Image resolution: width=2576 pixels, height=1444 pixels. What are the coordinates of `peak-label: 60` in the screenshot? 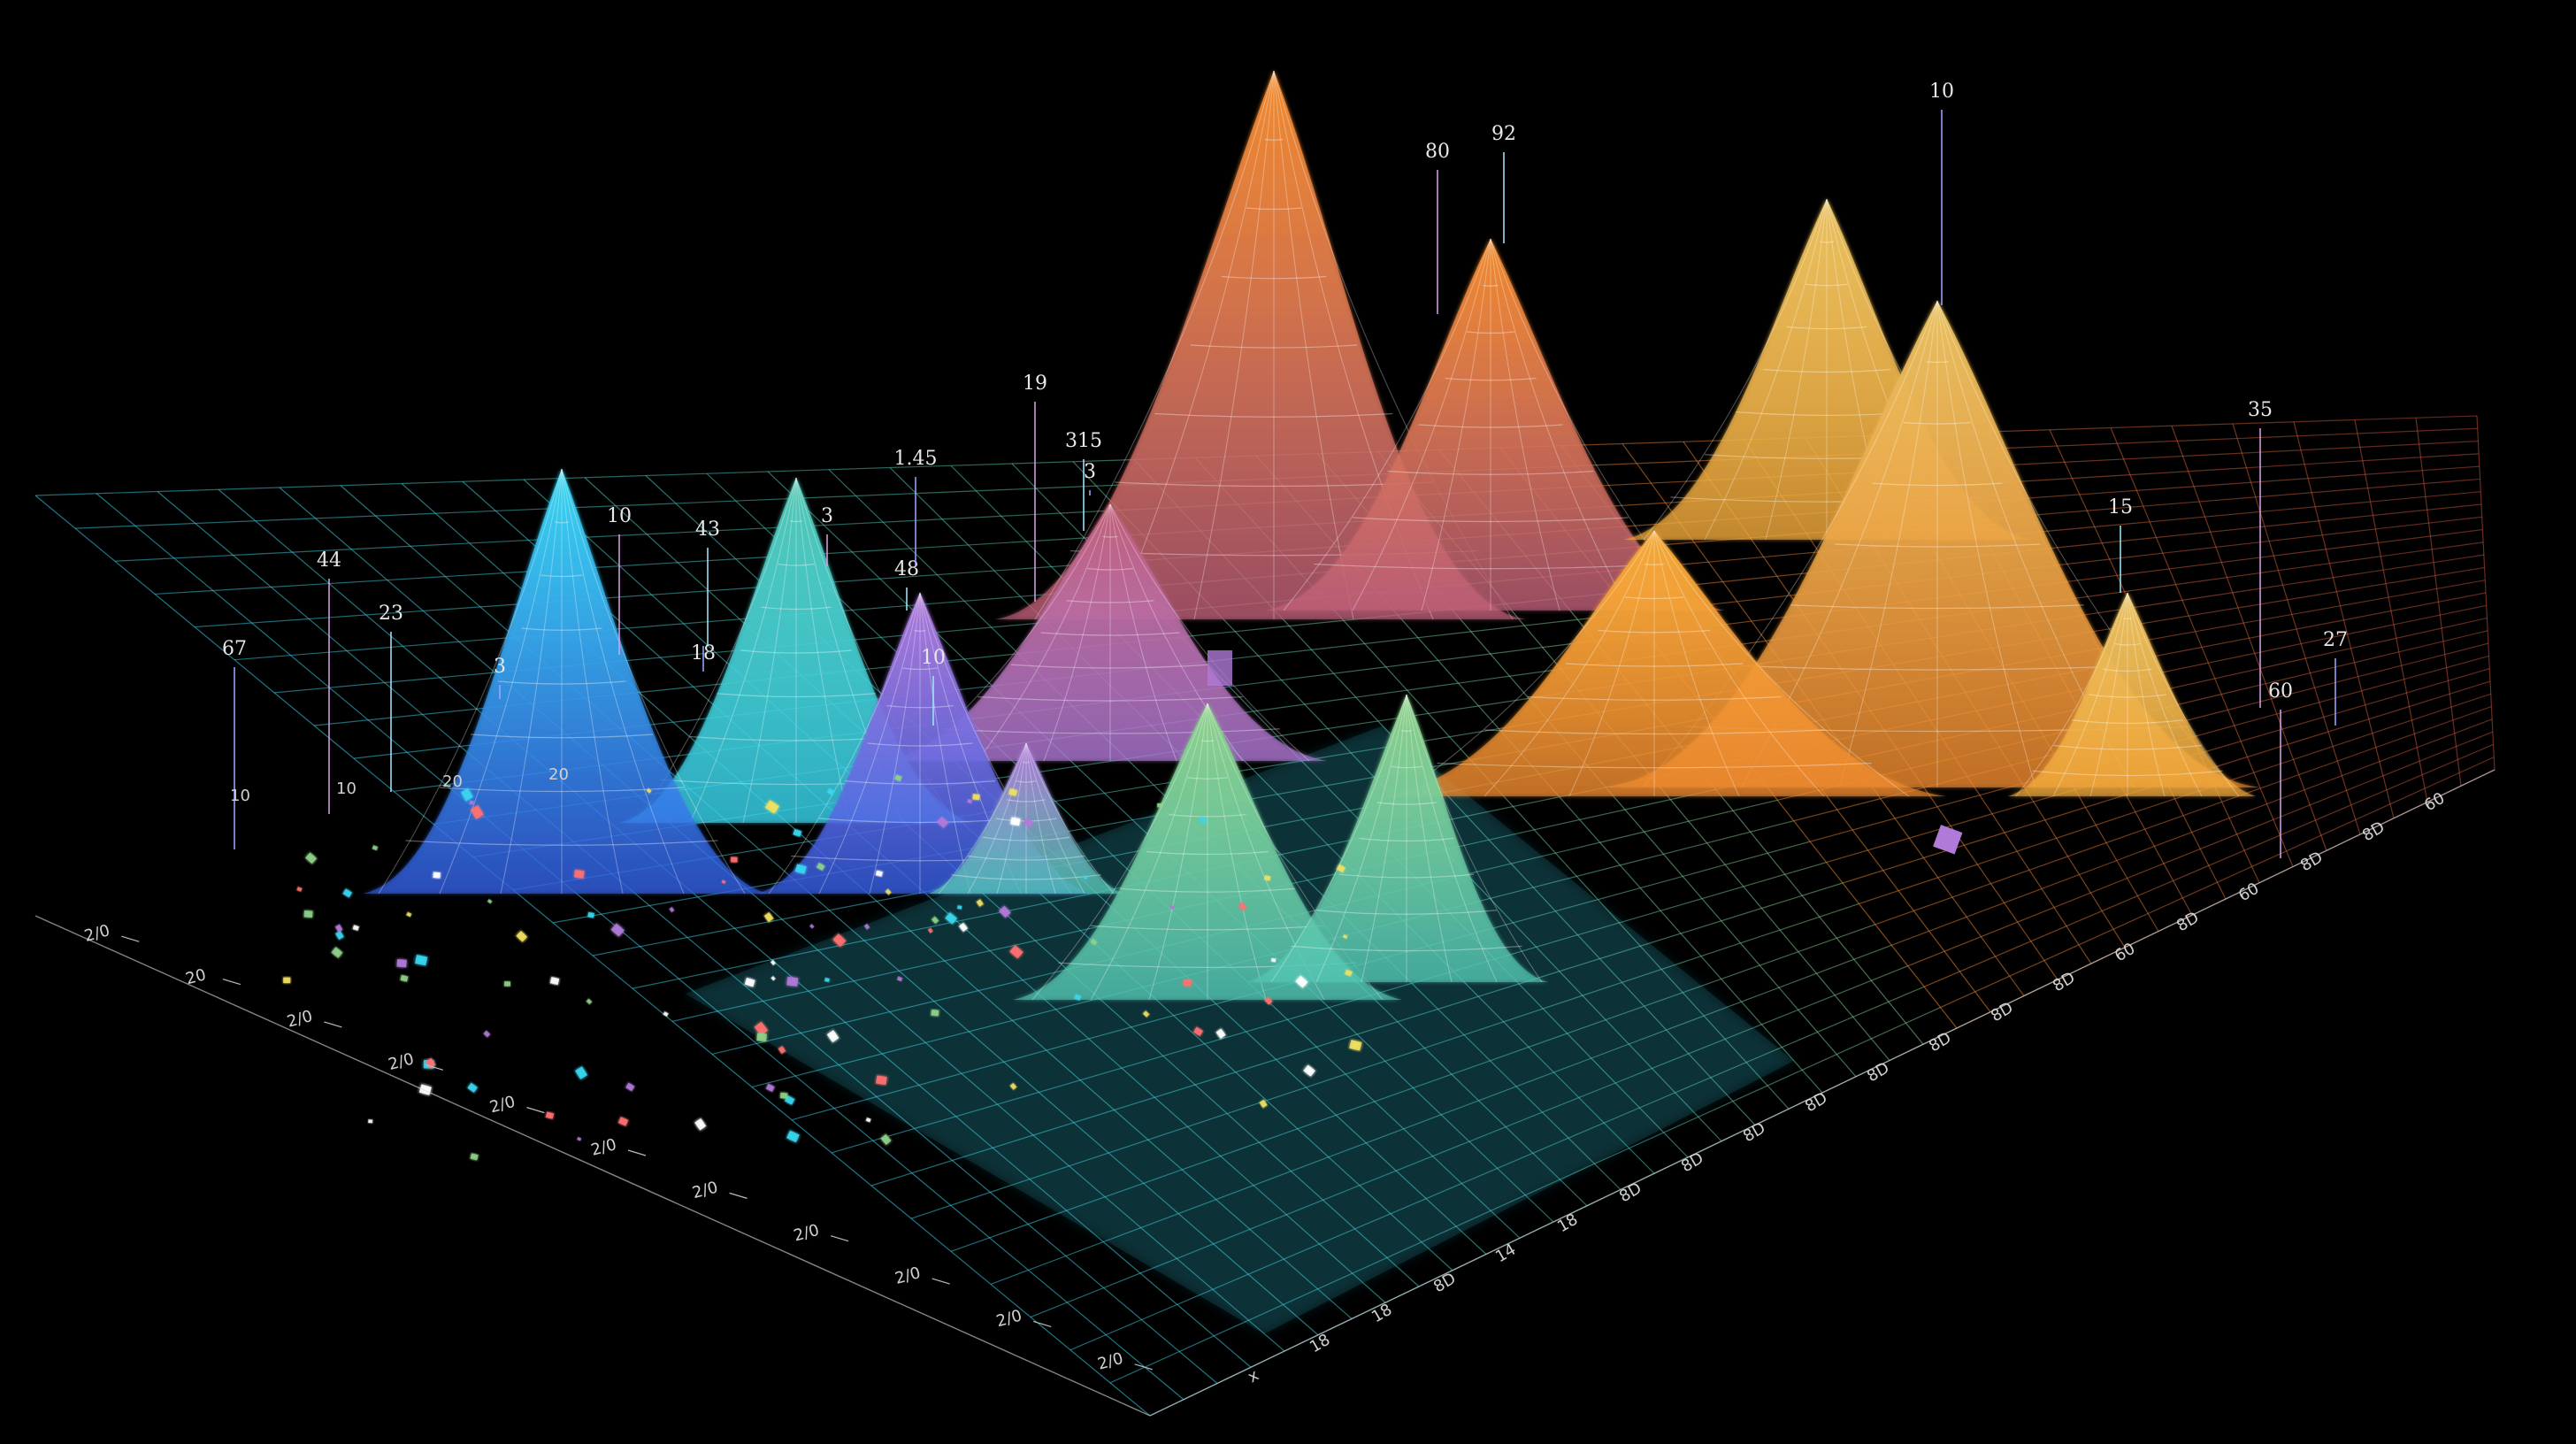 It's located at (2280, 692).